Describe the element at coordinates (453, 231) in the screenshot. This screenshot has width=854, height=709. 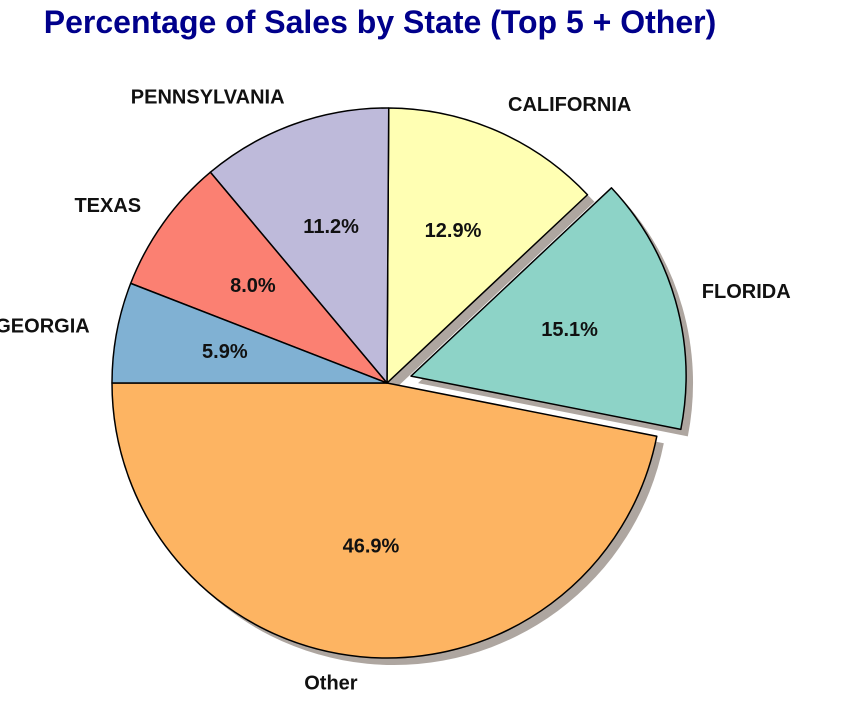
I see `slice-percent-california: 12.9%` at that location.